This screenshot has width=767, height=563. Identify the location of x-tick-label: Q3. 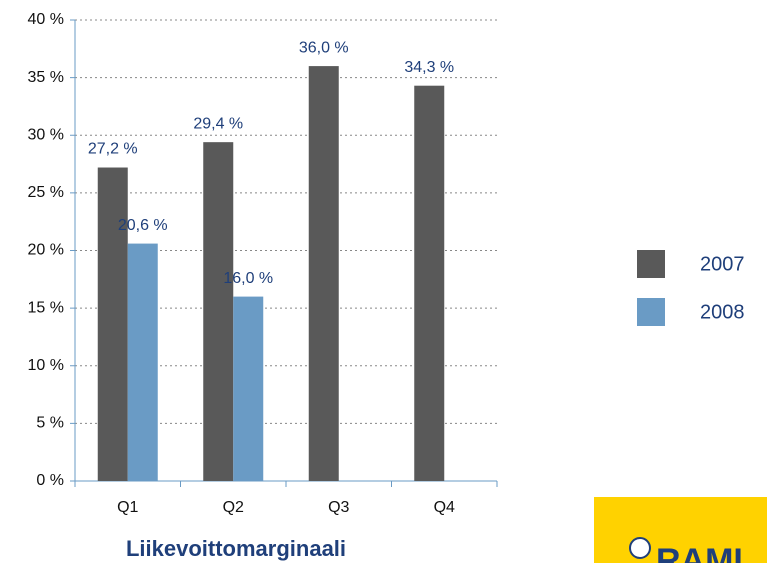
(338, 507).